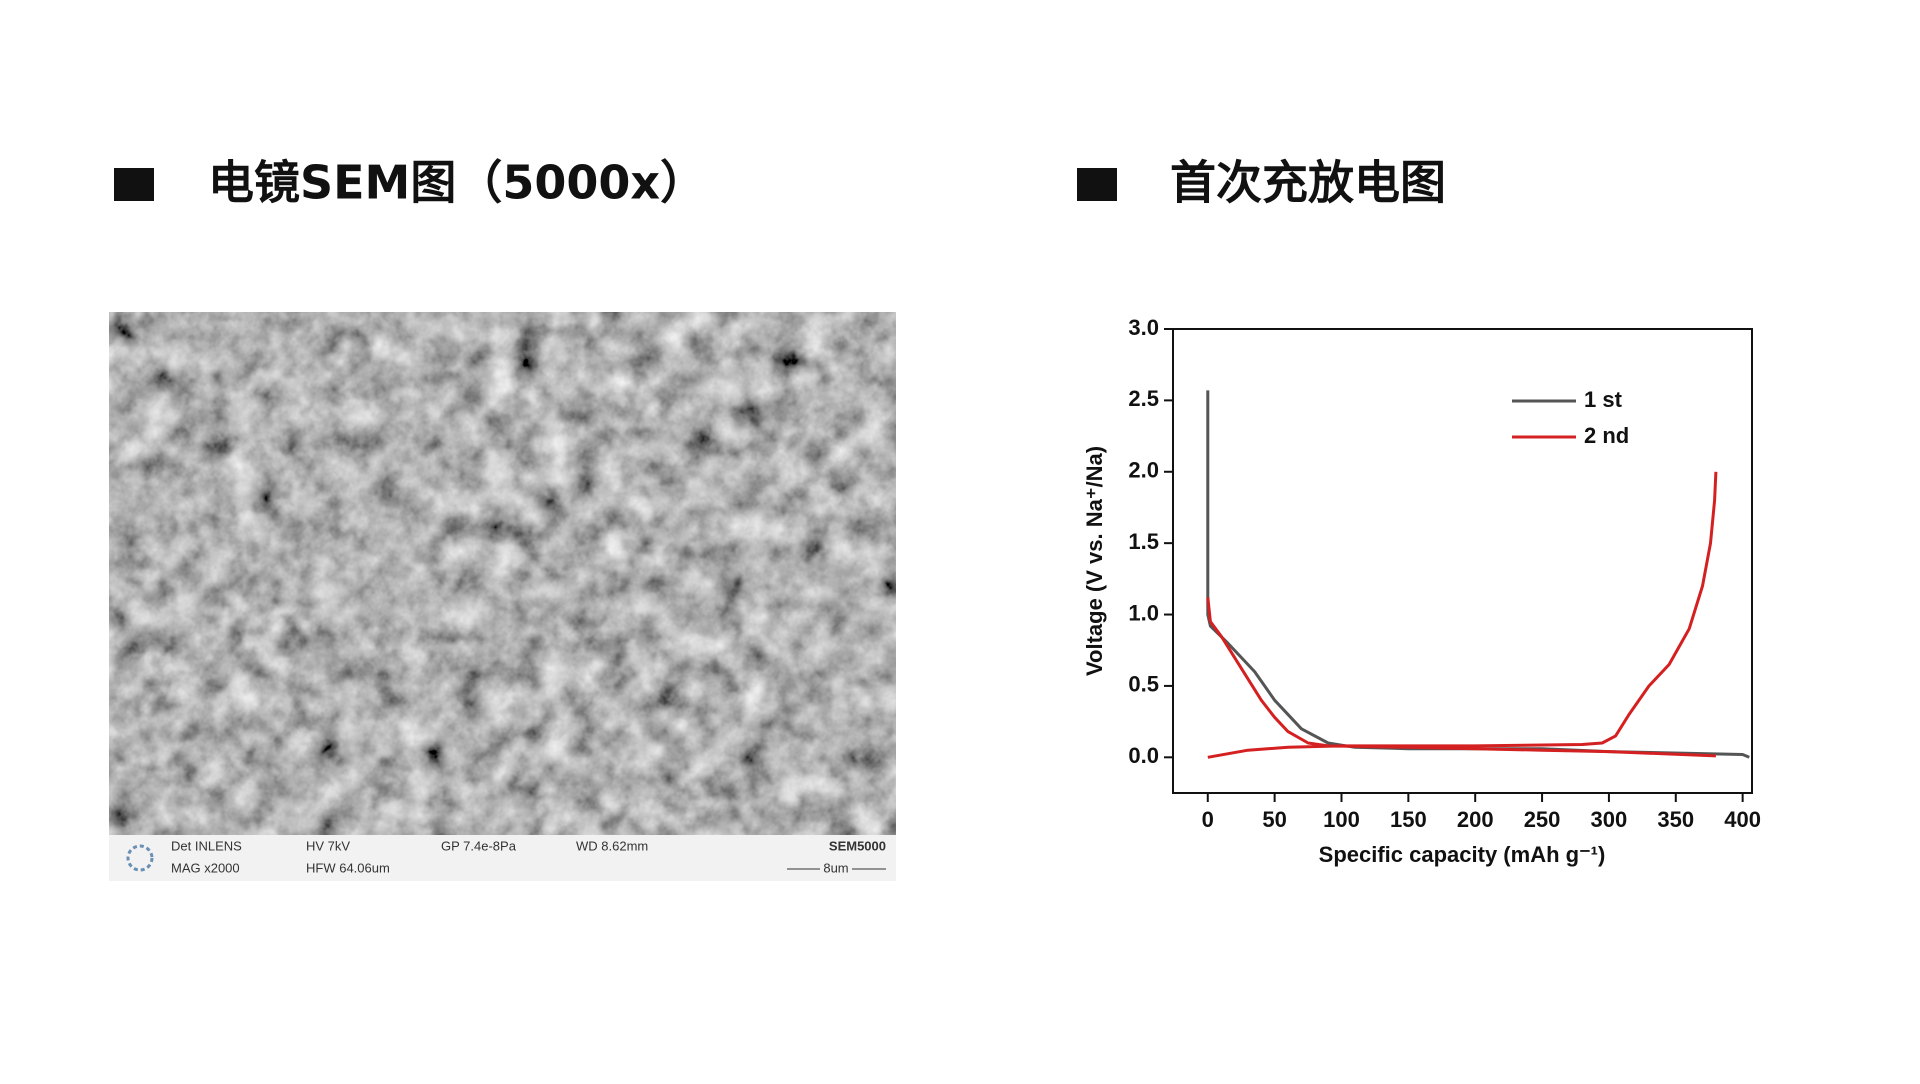 The image size is (1920, 1084). What do you see at coordinates (1742, 819) in the screenshot?
I see `x-tick-label: 400` at bounding box center [1742, 819].